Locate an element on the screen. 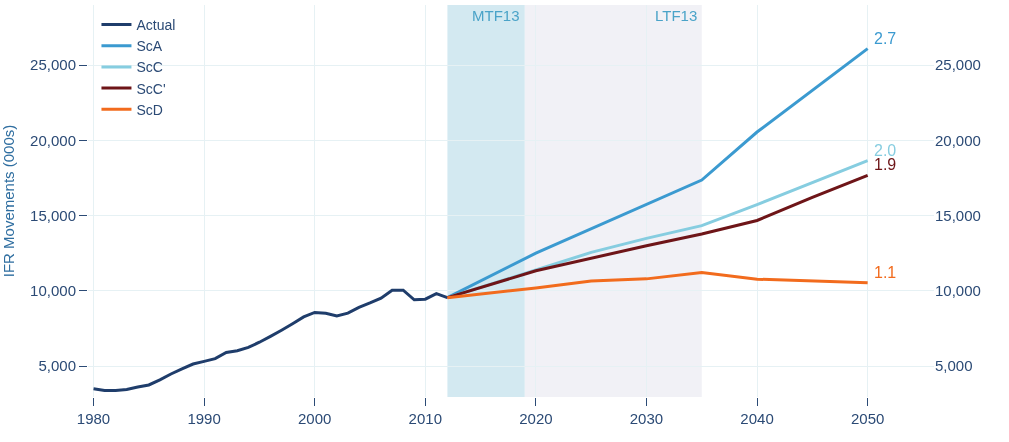 This screenshot has width=1009, height=442. y-tick-label: 20,000 is located at coordinates (53, 140).